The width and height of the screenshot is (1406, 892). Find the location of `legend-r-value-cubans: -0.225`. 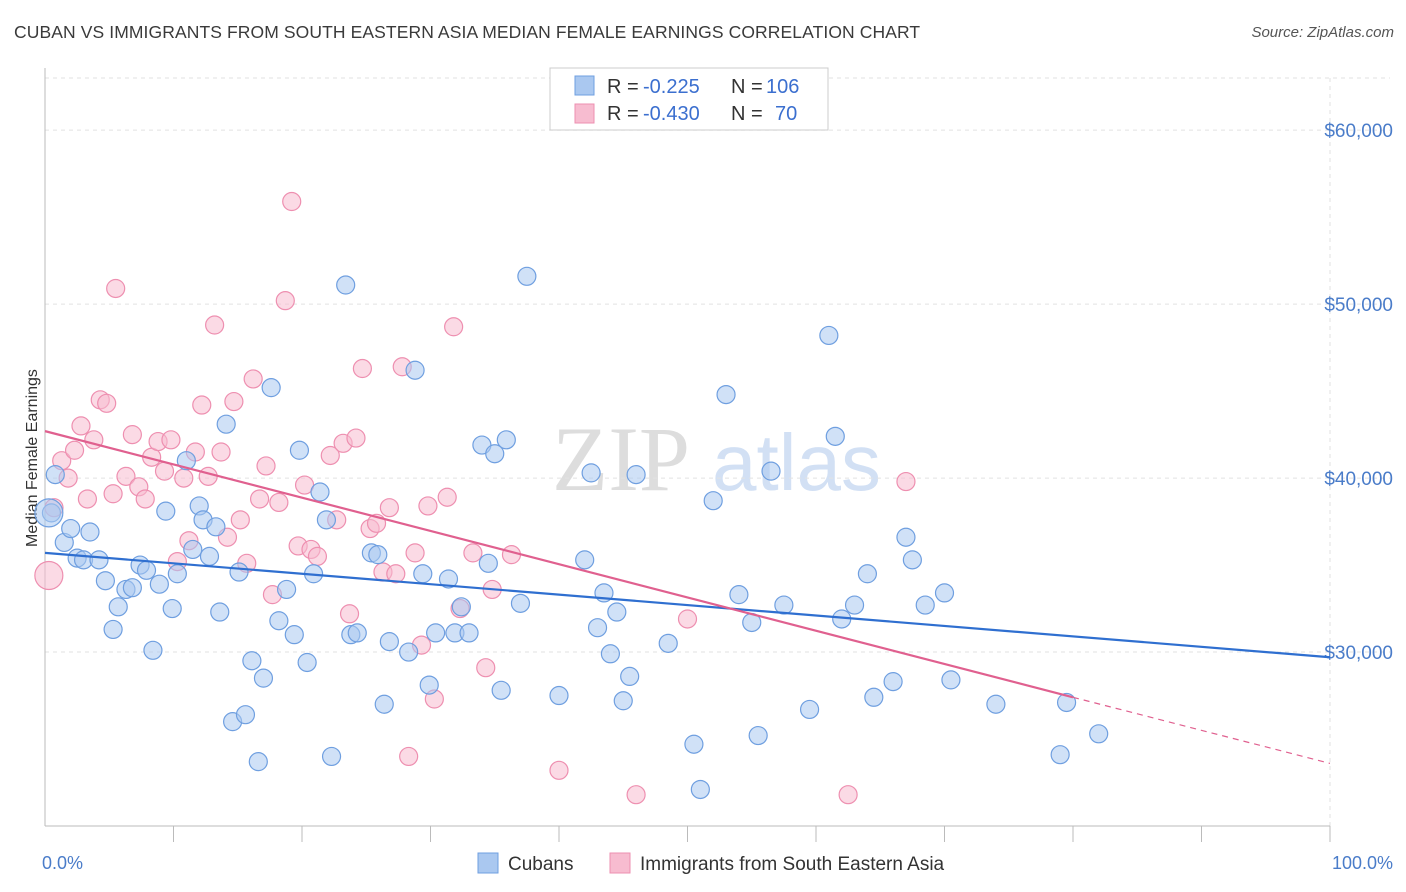

legend-r-value-cubans: -0.225 is located at coordinates (671, 87).